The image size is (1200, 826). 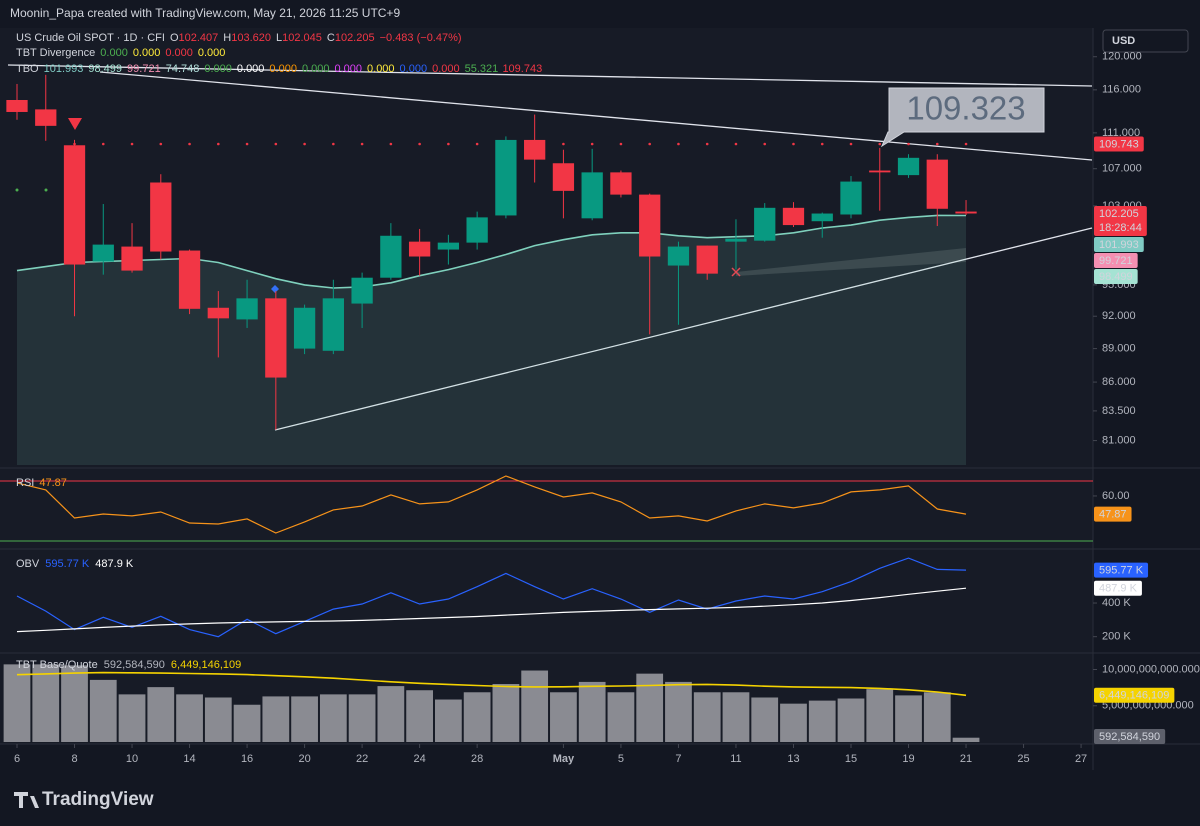 I want to click on y-tick-label: 116.000, so click(x=1121, y=90).